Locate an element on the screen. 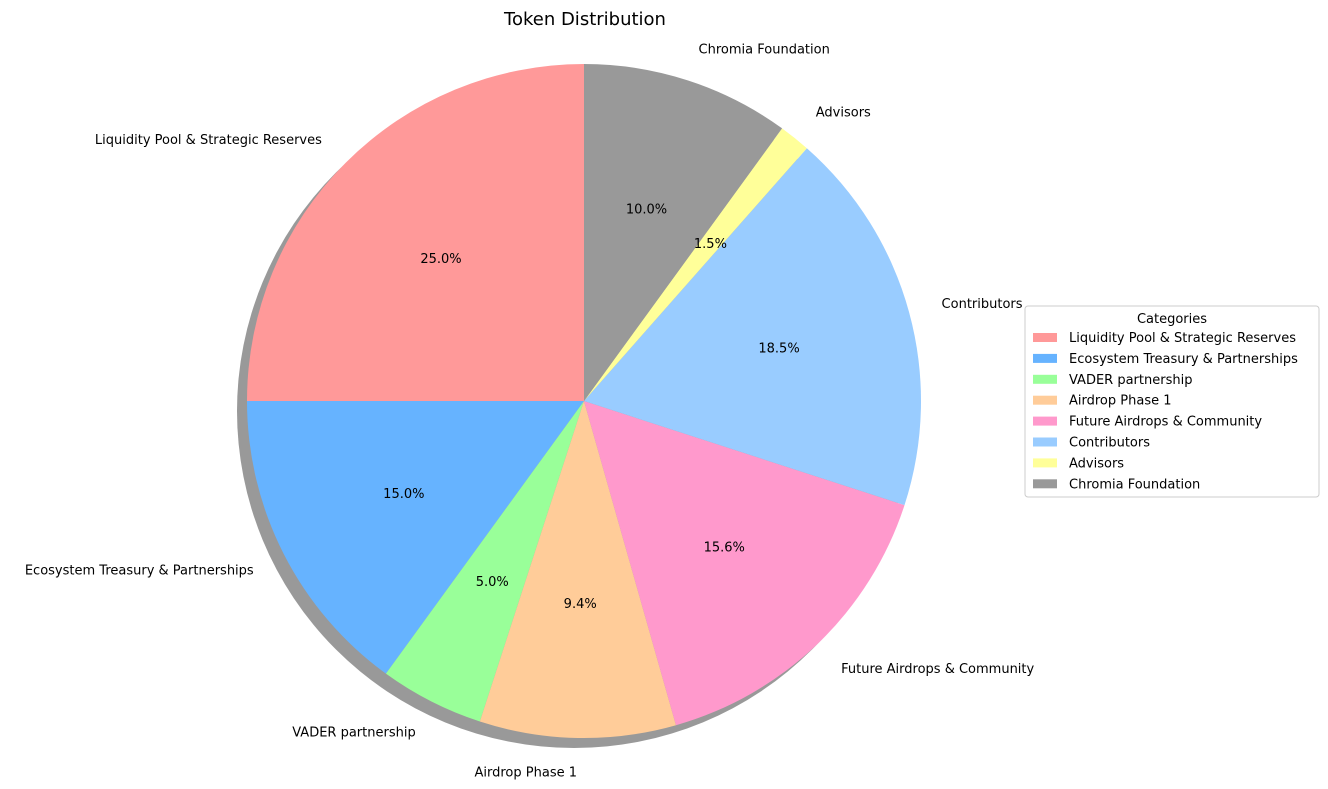 The width and height of the screenshot is (1328, 789). legend-label-airdrop-phase-1: Airdrop Phase 1 is located at coordinates (1120, 401).